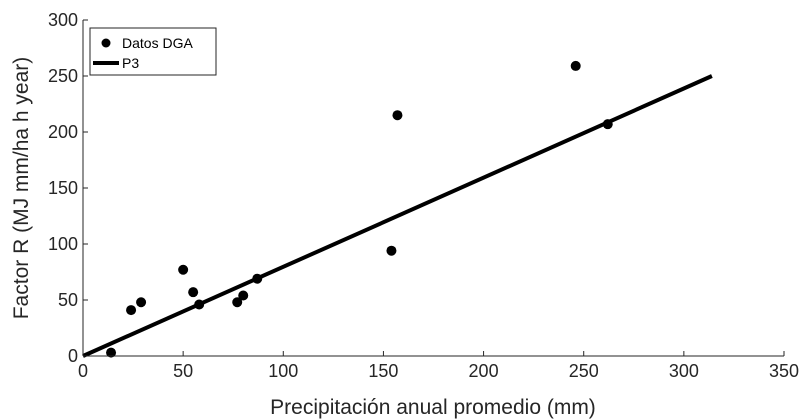 This screenshot has height=419, width=807. I want to click on x-tick-label: 350, so click(784, 371).